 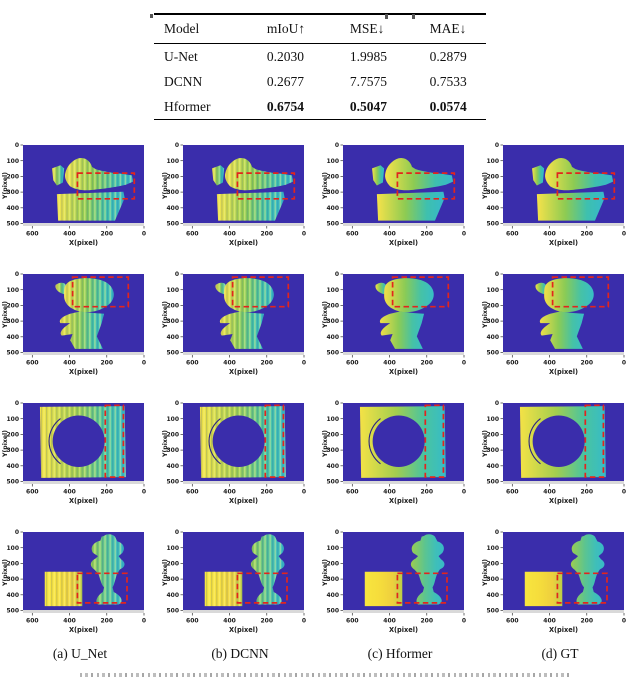 I want to click on table-row-best: Hformer 0.6754 0.5047 0.0574, so click(x=320, y=107).